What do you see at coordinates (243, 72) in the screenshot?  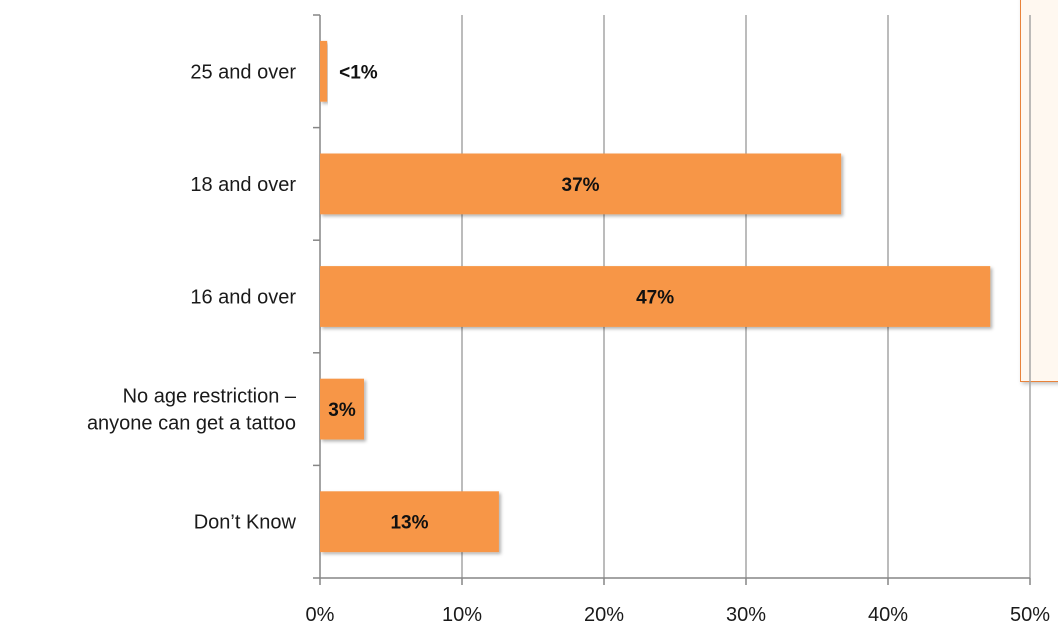 I see `category-label: 25 and over` at bounding box center [243, 72].